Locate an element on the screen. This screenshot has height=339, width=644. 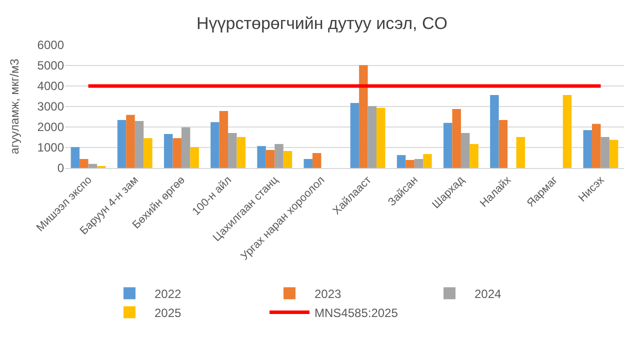
y-tick-label: 6000 is located at coordinates (50, 45).